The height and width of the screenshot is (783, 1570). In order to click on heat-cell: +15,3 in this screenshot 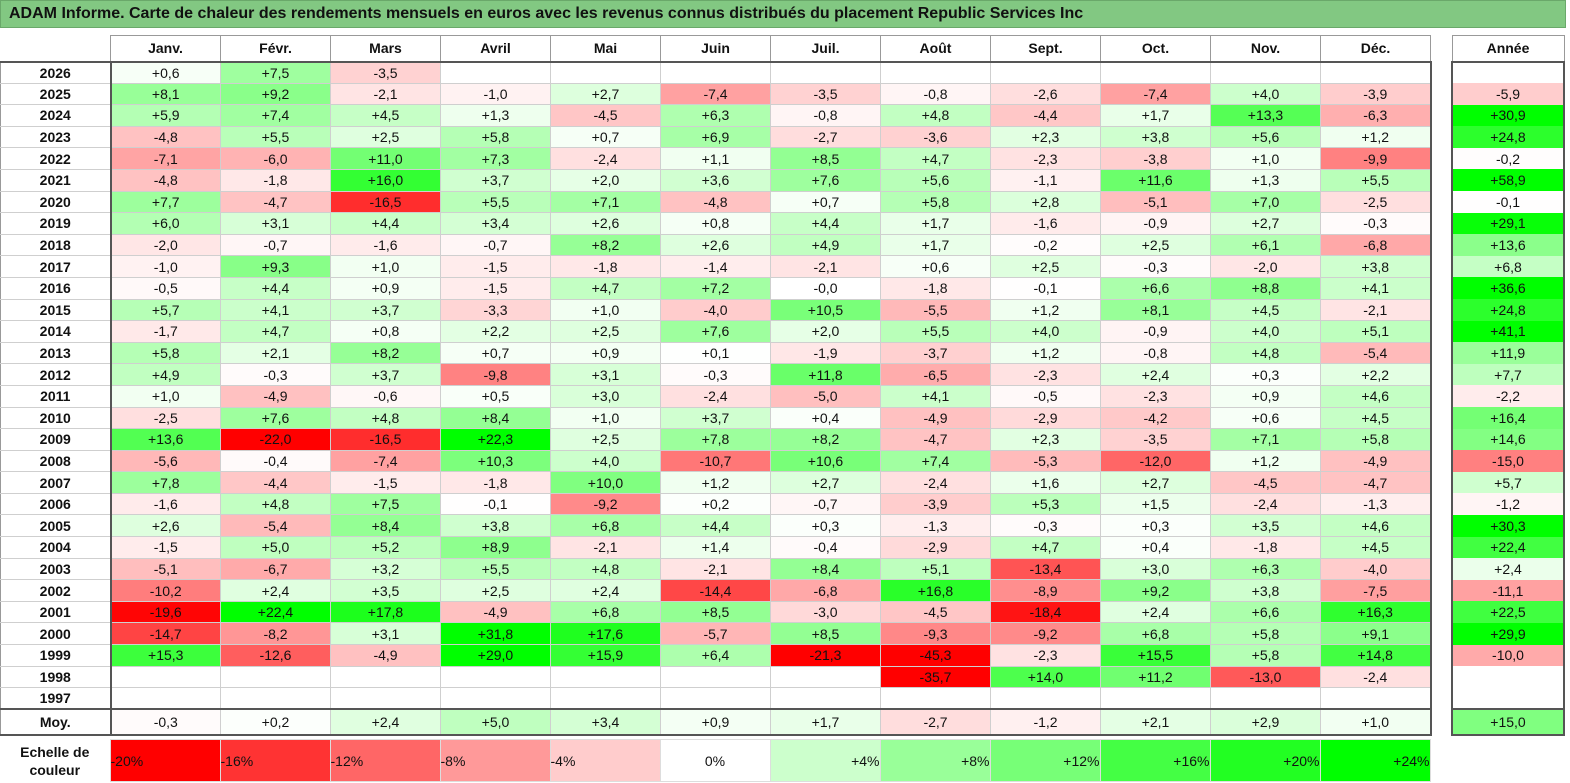, I will do `click(165, 655)`.